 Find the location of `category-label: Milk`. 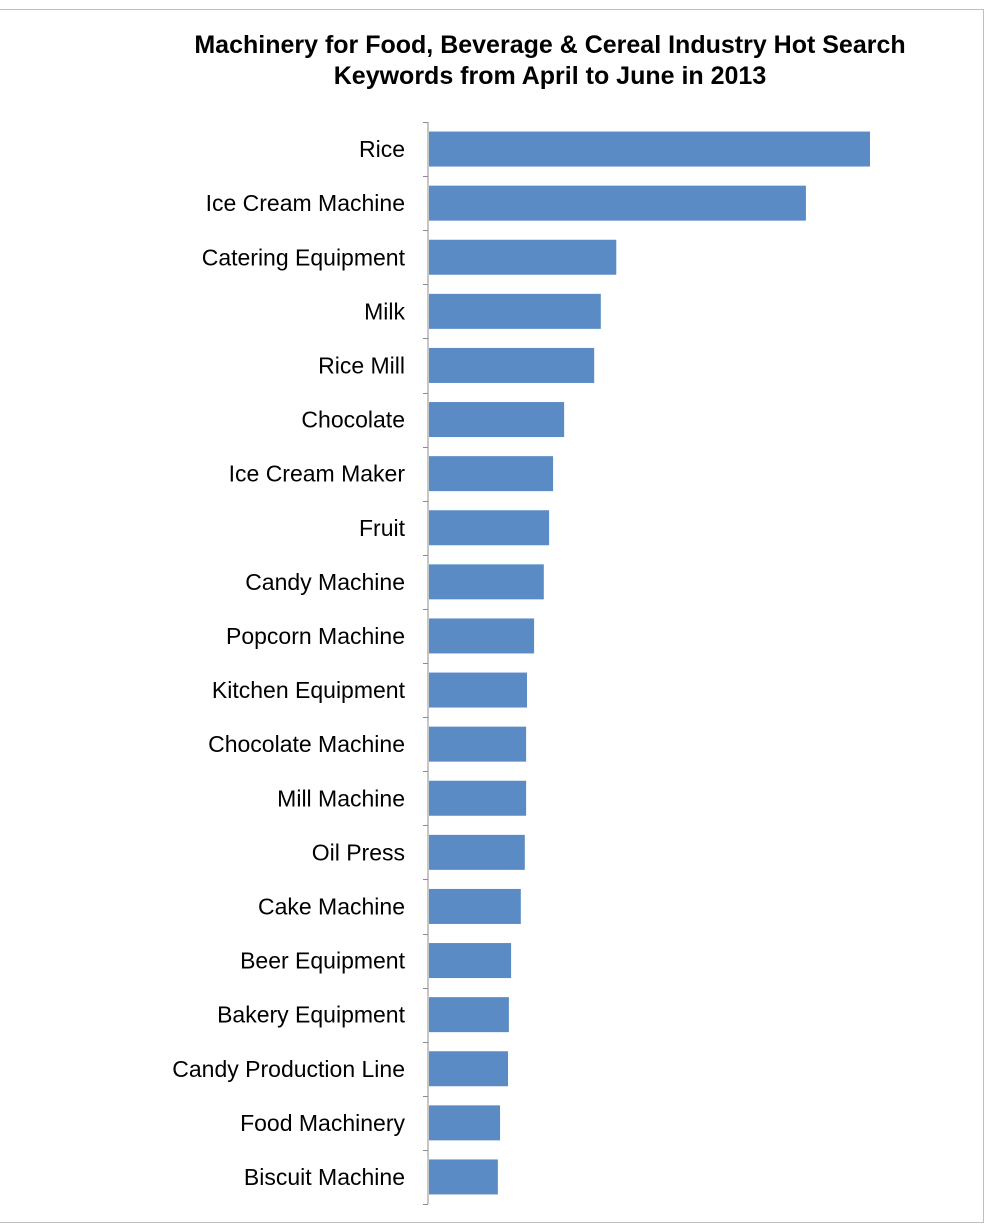

category-label: Milk is located at coordinates (384, 311).